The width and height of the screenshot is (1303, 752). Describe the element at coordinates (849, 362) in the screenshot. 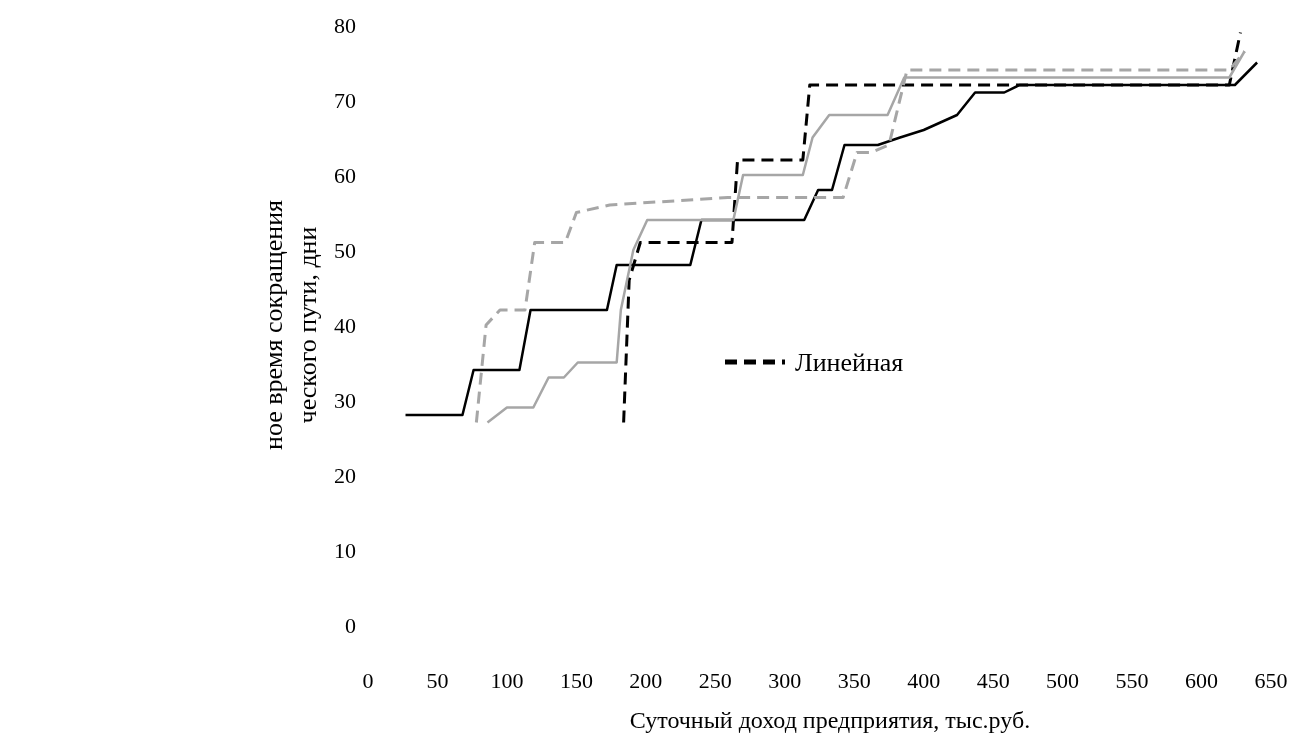

I see `legend-label: Линейная` at that location.